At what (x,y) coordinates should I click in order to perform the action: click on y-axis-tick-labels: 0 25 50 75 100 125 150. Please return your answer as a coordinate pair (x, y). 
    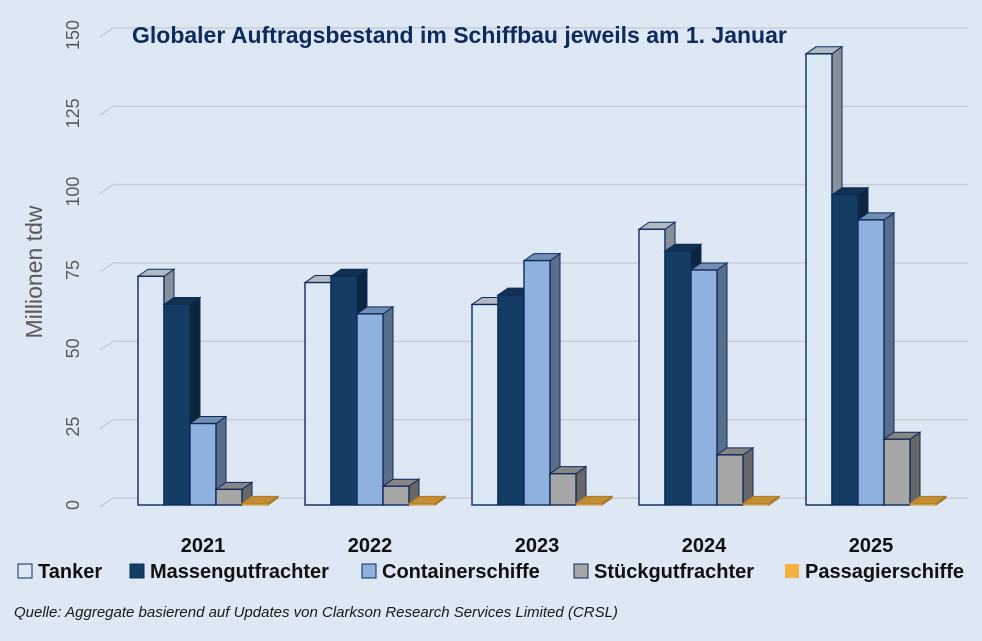
    Looking at the image, I should click on (73, 265).